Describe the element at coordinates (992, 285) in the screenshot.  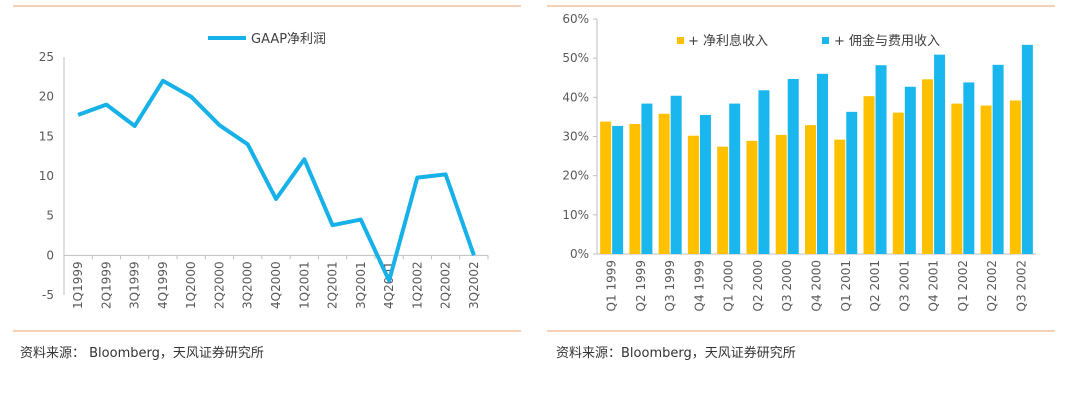
I see `right-x-tick-label: Q2 2002` at that location.